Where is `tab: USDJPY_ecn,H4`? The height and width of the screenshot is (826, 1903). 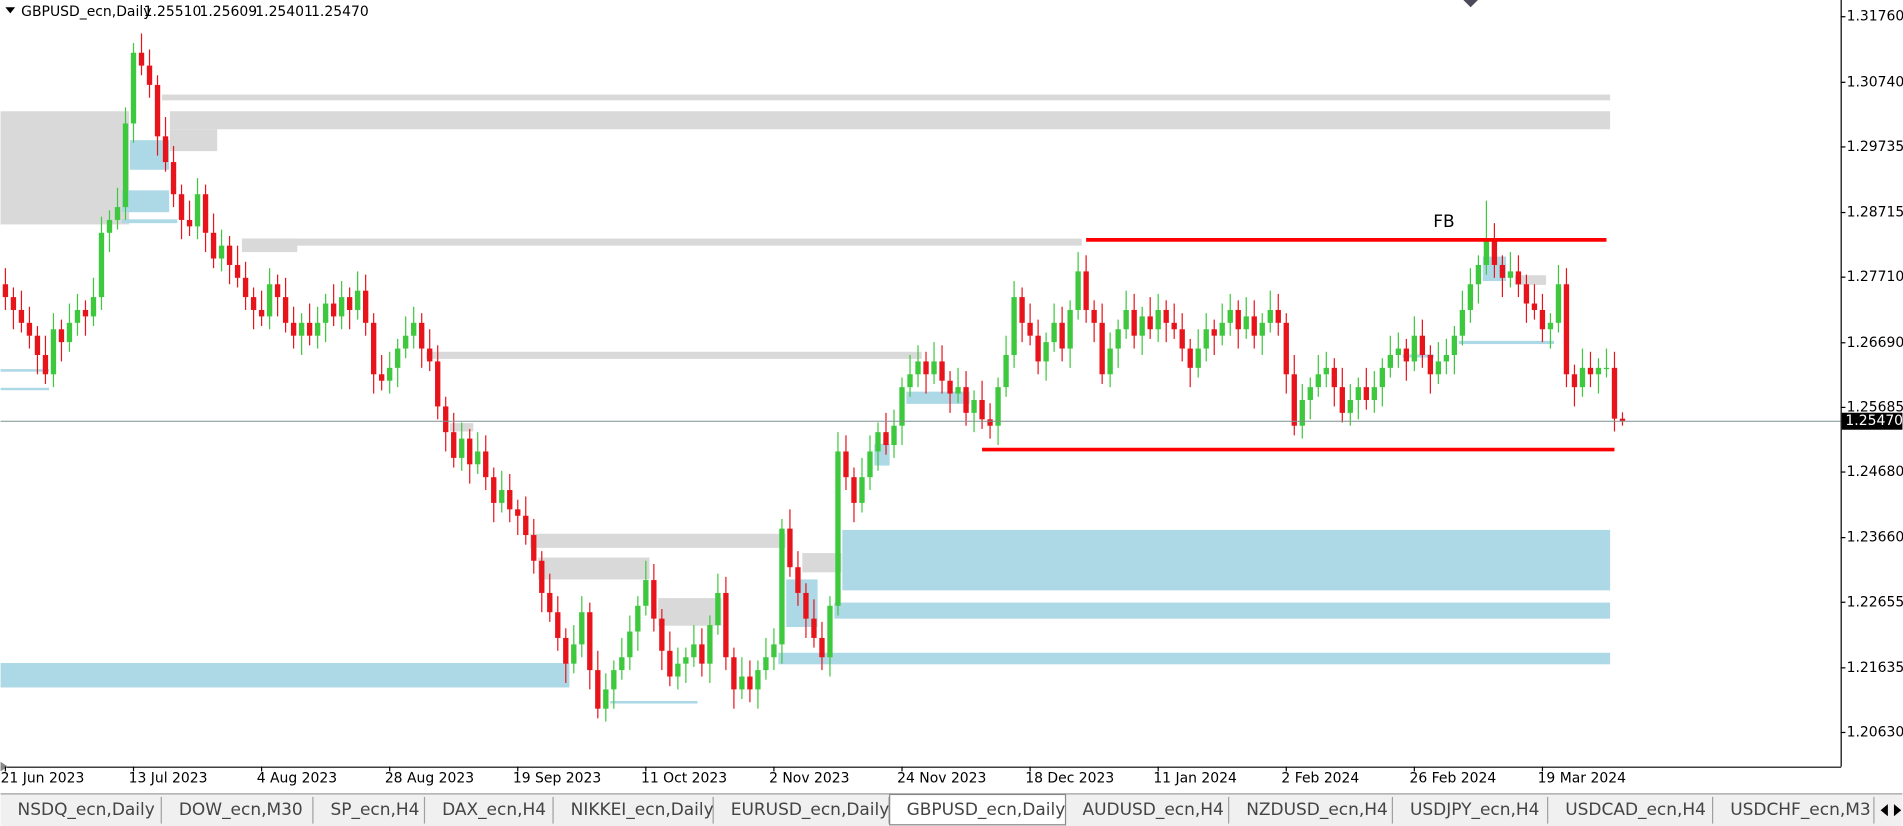 tab: USDJPY_ecn,H4 is located at coordinates (1479, 810).